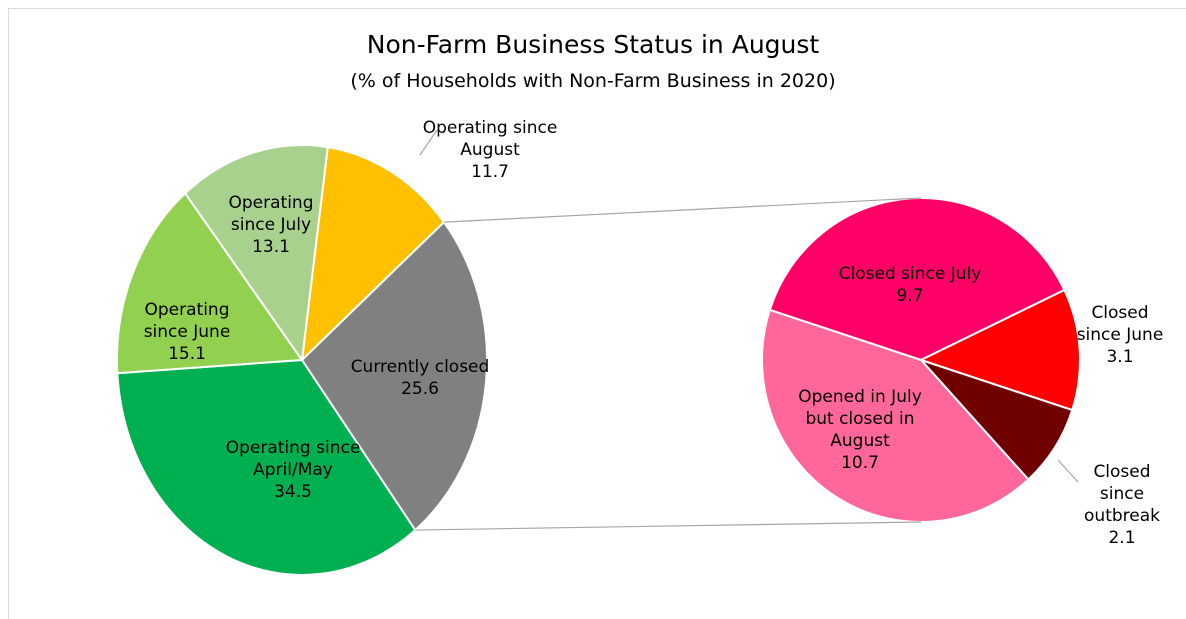 The height and width of the screenshot is (619, 1186). What do you see at coordinates (187, 354) in the screenshot?
I see `slice-value: 15.1` at bounding box center [187, 354].